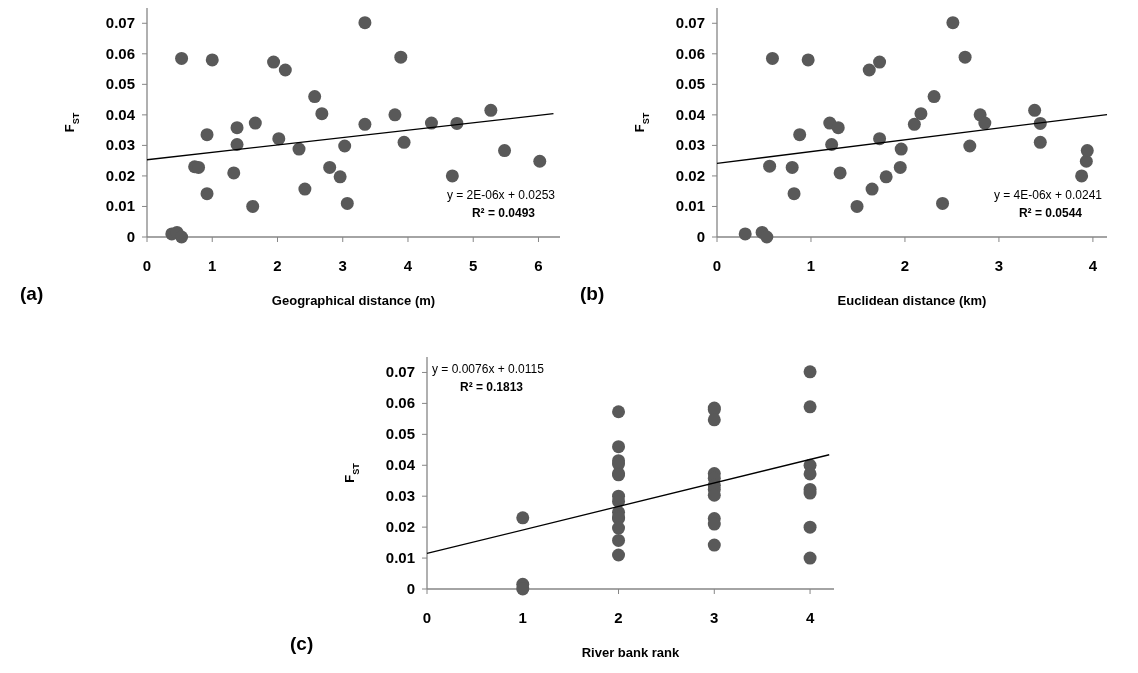 This screenshot has width=1138, height=673. Describe the element at coordinates (538, 265) in the screenshot. I see `x-tick-label: 6` at that location.